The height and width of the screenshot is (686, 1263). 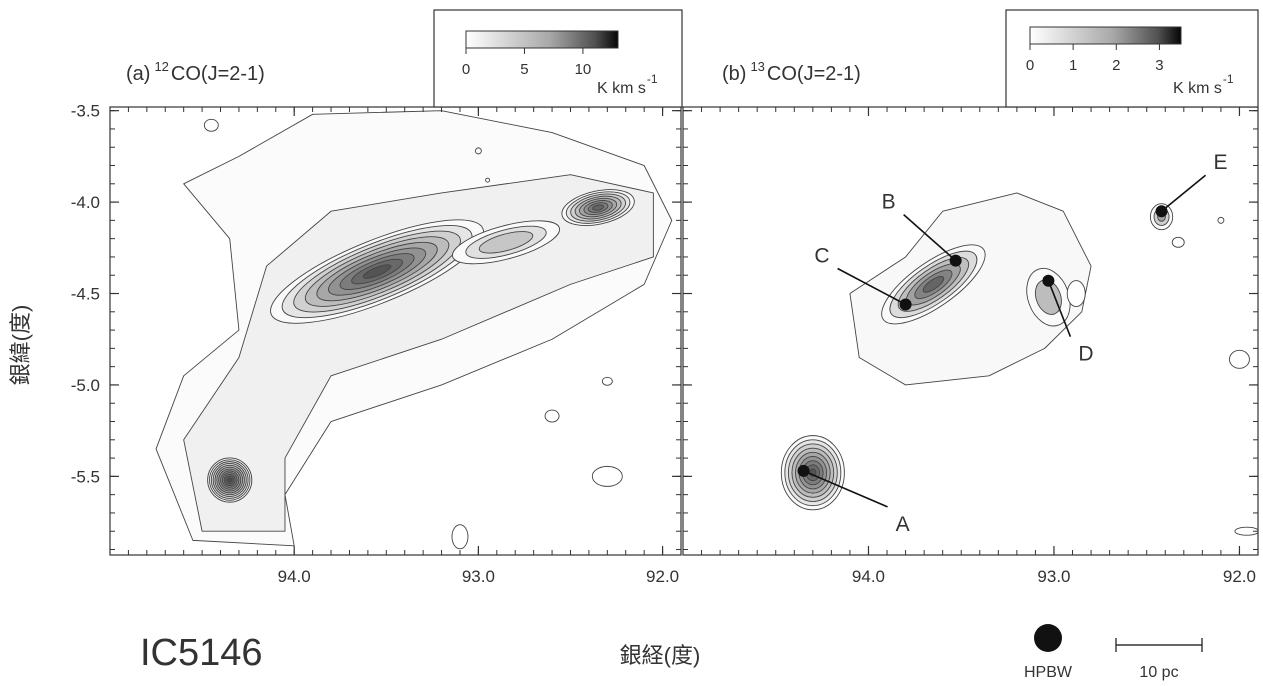 I want to click on scale-bar-label: 10 pc, so click(x=1158, y=672).